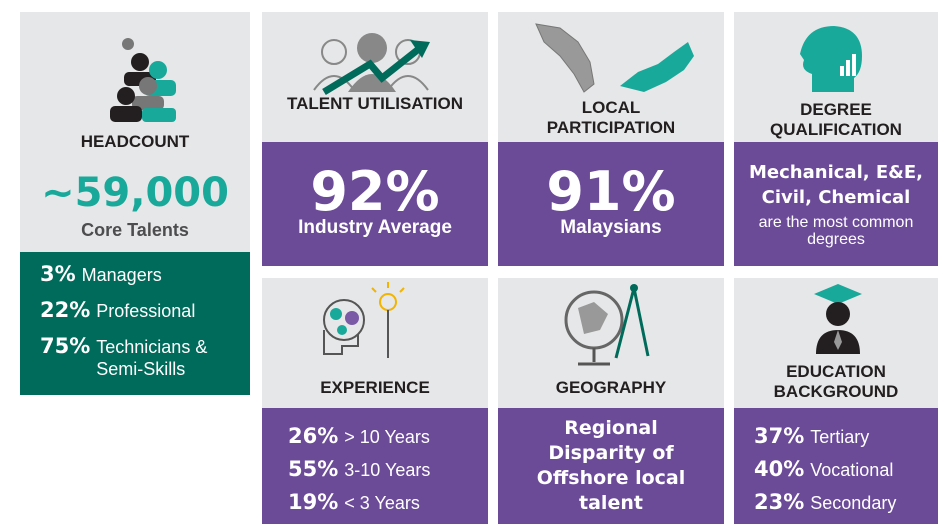 The width and height of the screenshot is (938, 524). Describe the element at coordinates (779, 502) in the screenshot. I see `breakdown-value: 23%` at that location.